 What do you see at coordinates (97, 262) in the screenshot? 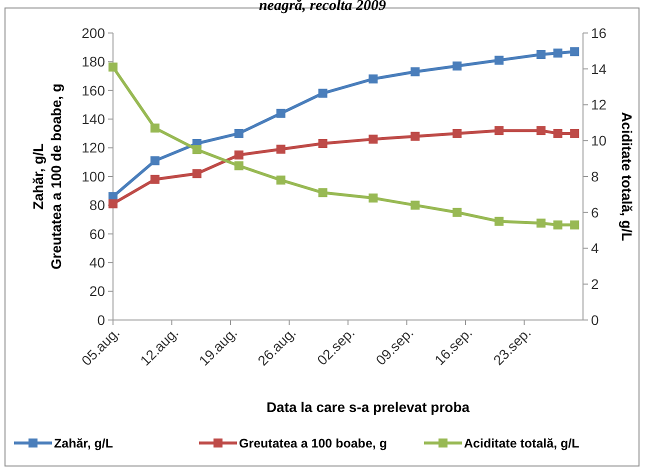
I see `y-tick-label: 40` at bounding box center [97, 262].